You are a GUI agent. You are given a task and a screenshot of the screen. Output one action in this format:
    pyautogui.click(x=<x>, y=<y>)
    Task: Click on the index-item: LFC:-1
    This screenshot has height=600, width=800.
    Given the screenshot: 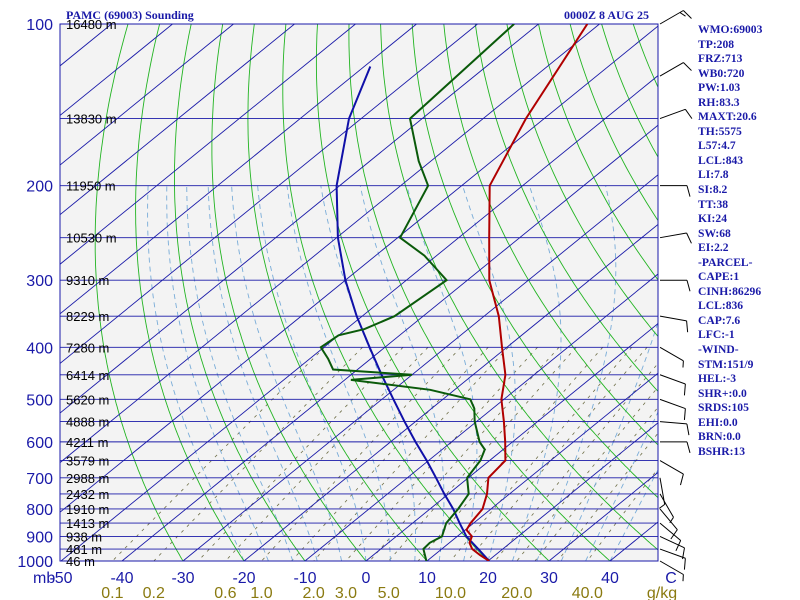 What is the action you would take?
    pyautogui.click(x=716, y=335)
    